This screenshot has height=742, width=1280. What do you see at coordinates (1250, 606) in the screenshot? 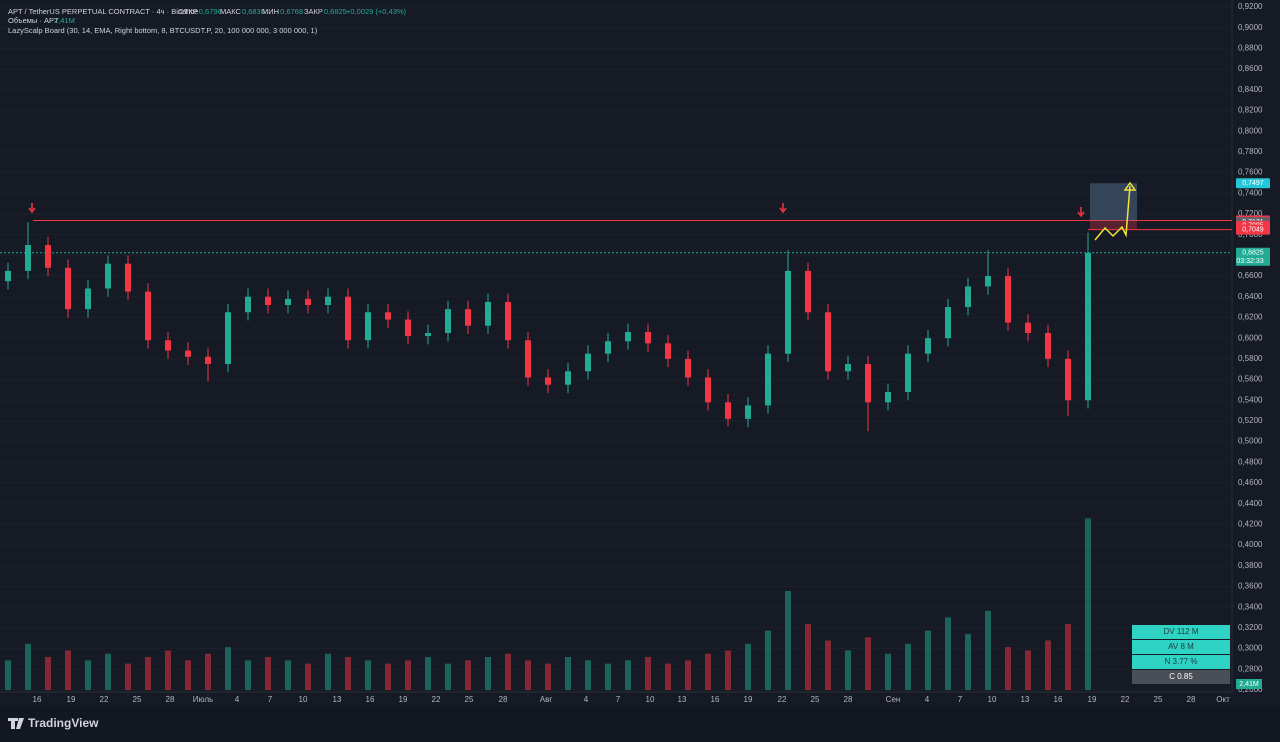
I see `y-tick-label: 0,3400` at bounding box center [1250, 606].